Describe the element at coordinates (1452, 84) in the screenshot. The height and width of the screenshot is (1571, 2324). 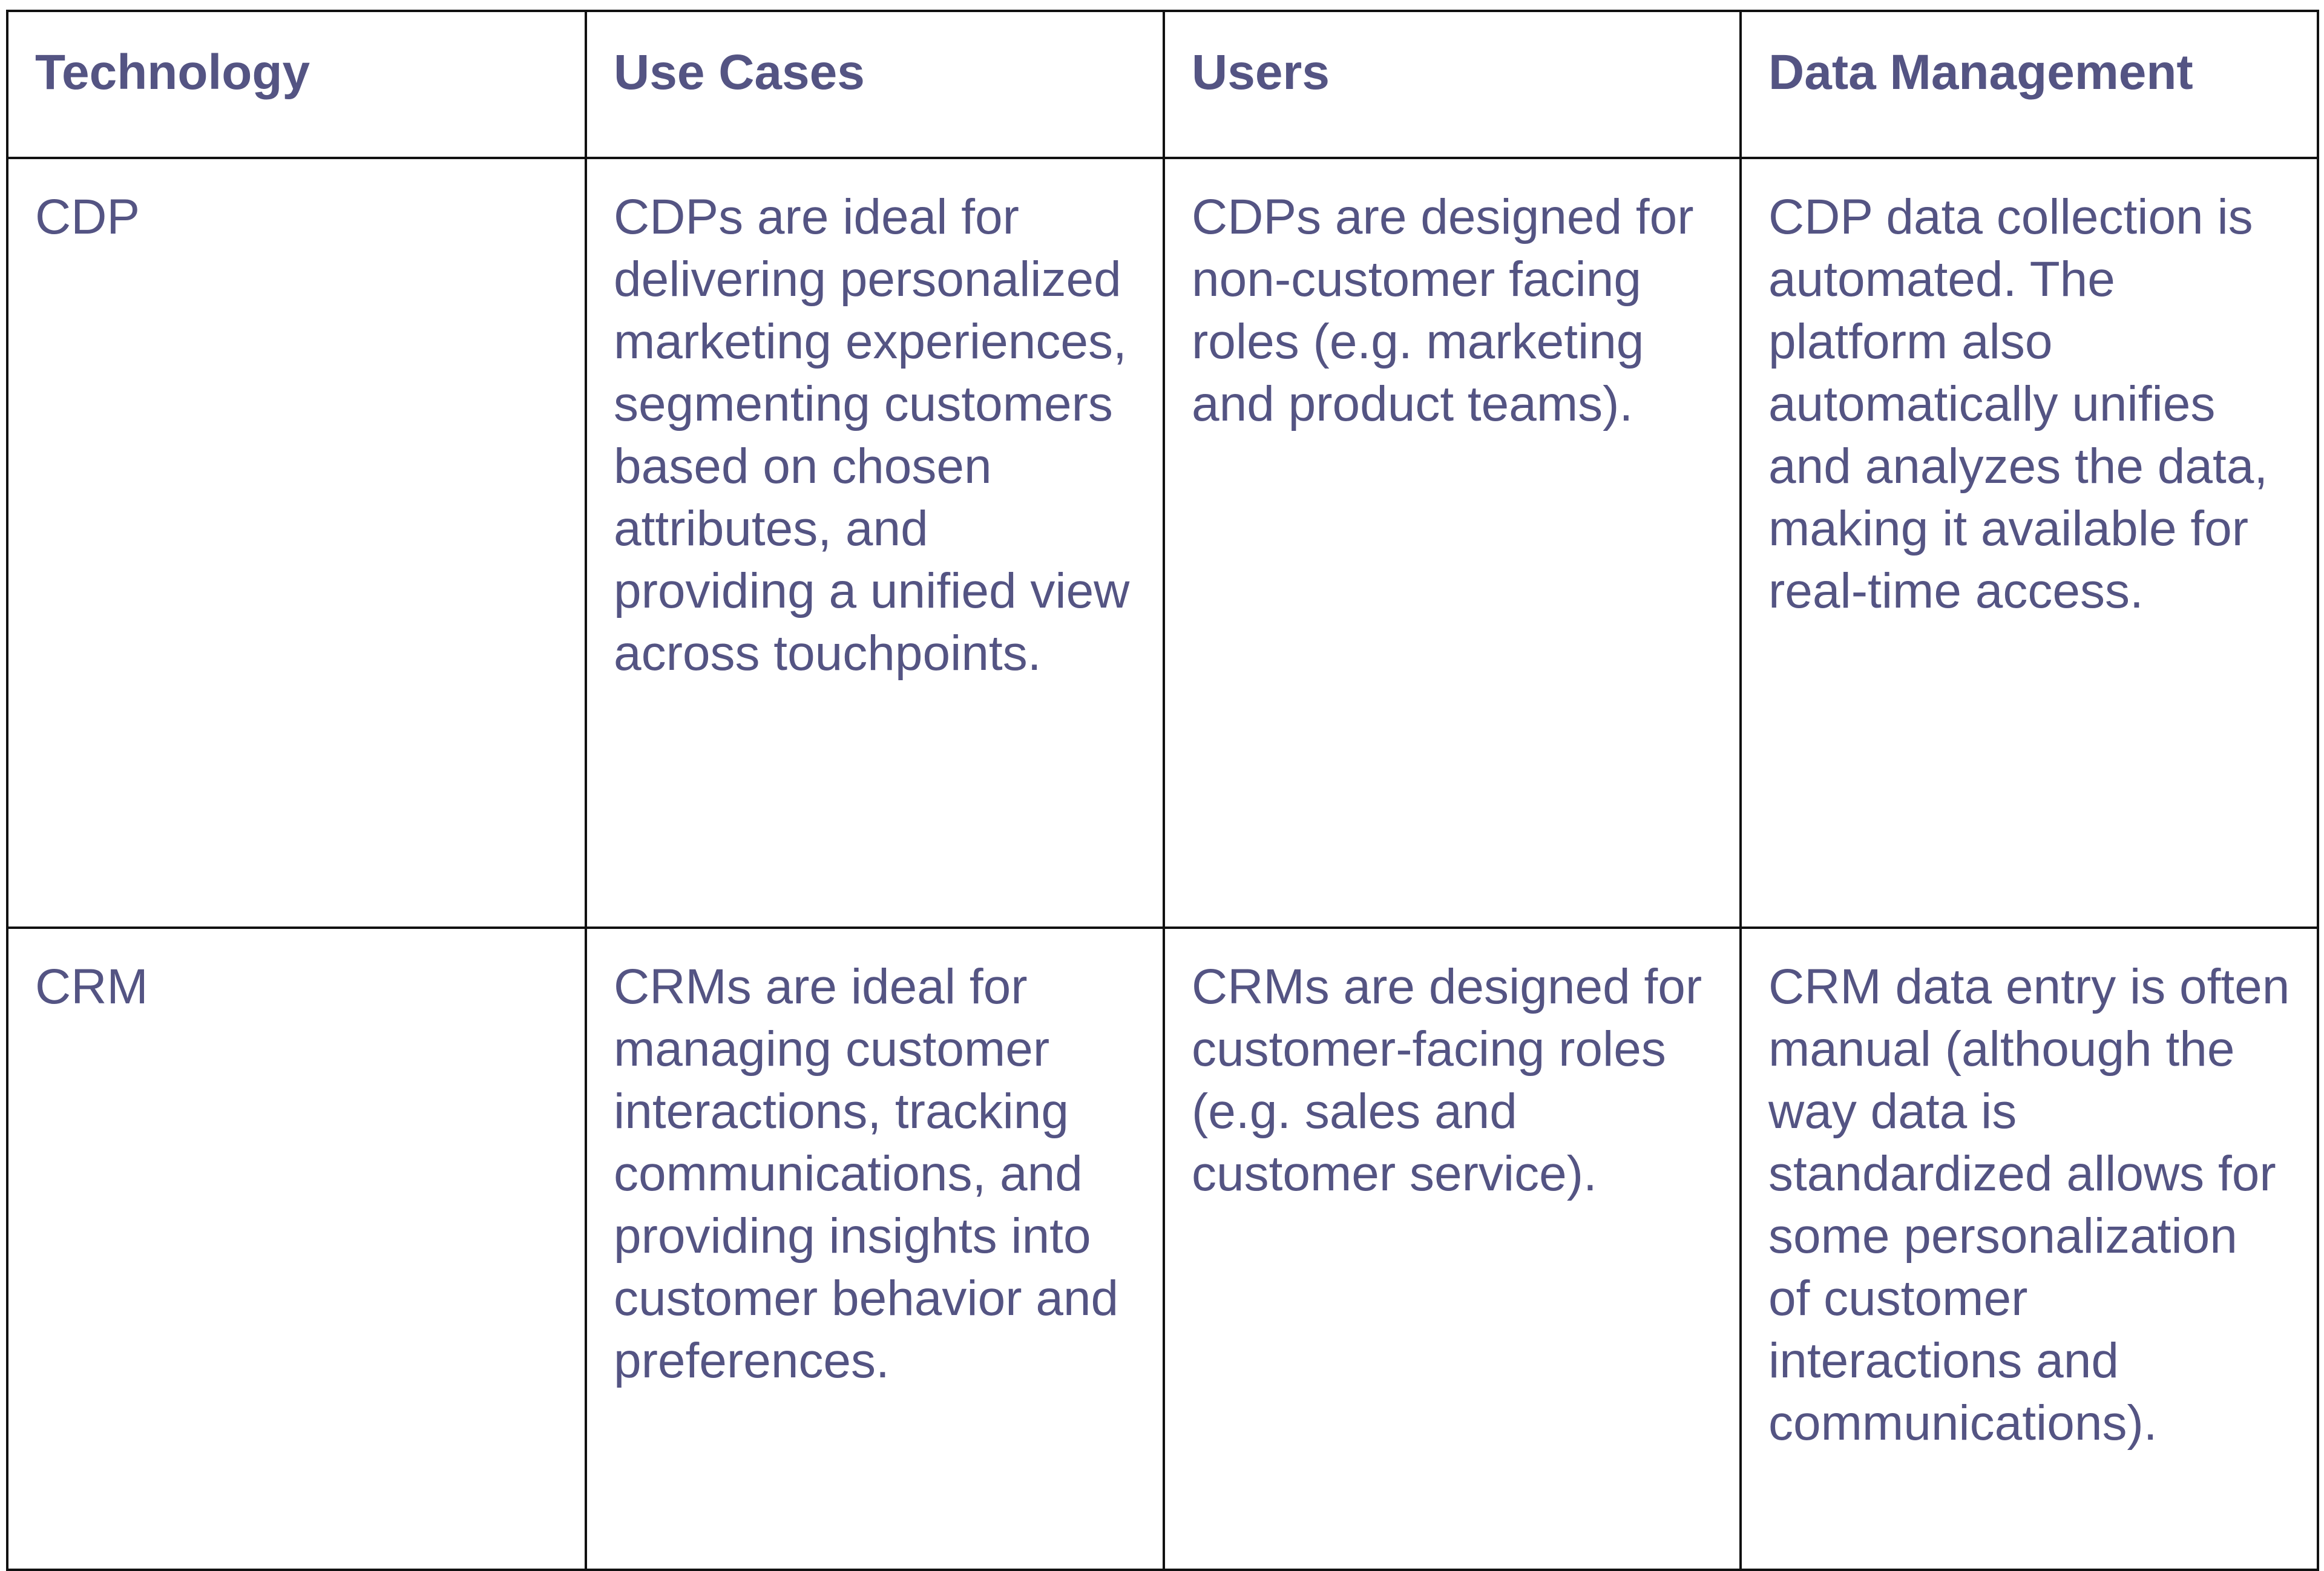
I see `header-users: Users` at that location.